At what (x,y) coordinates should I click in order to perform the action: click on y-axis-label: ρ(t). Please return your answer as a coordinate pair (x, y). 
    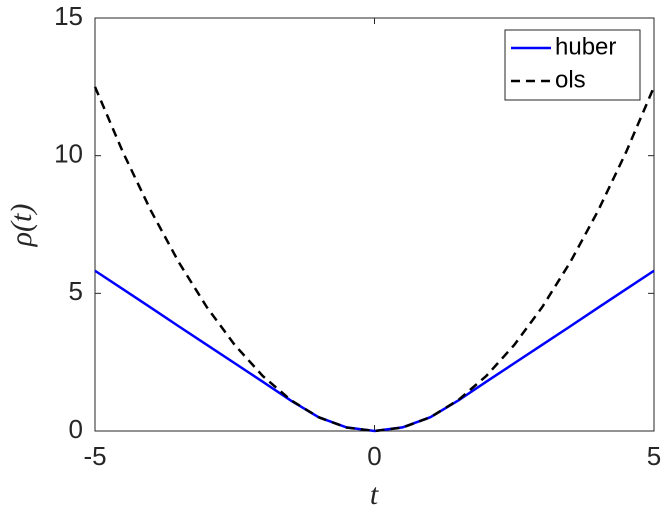
    Looking at the image, I should click on (21, 226).